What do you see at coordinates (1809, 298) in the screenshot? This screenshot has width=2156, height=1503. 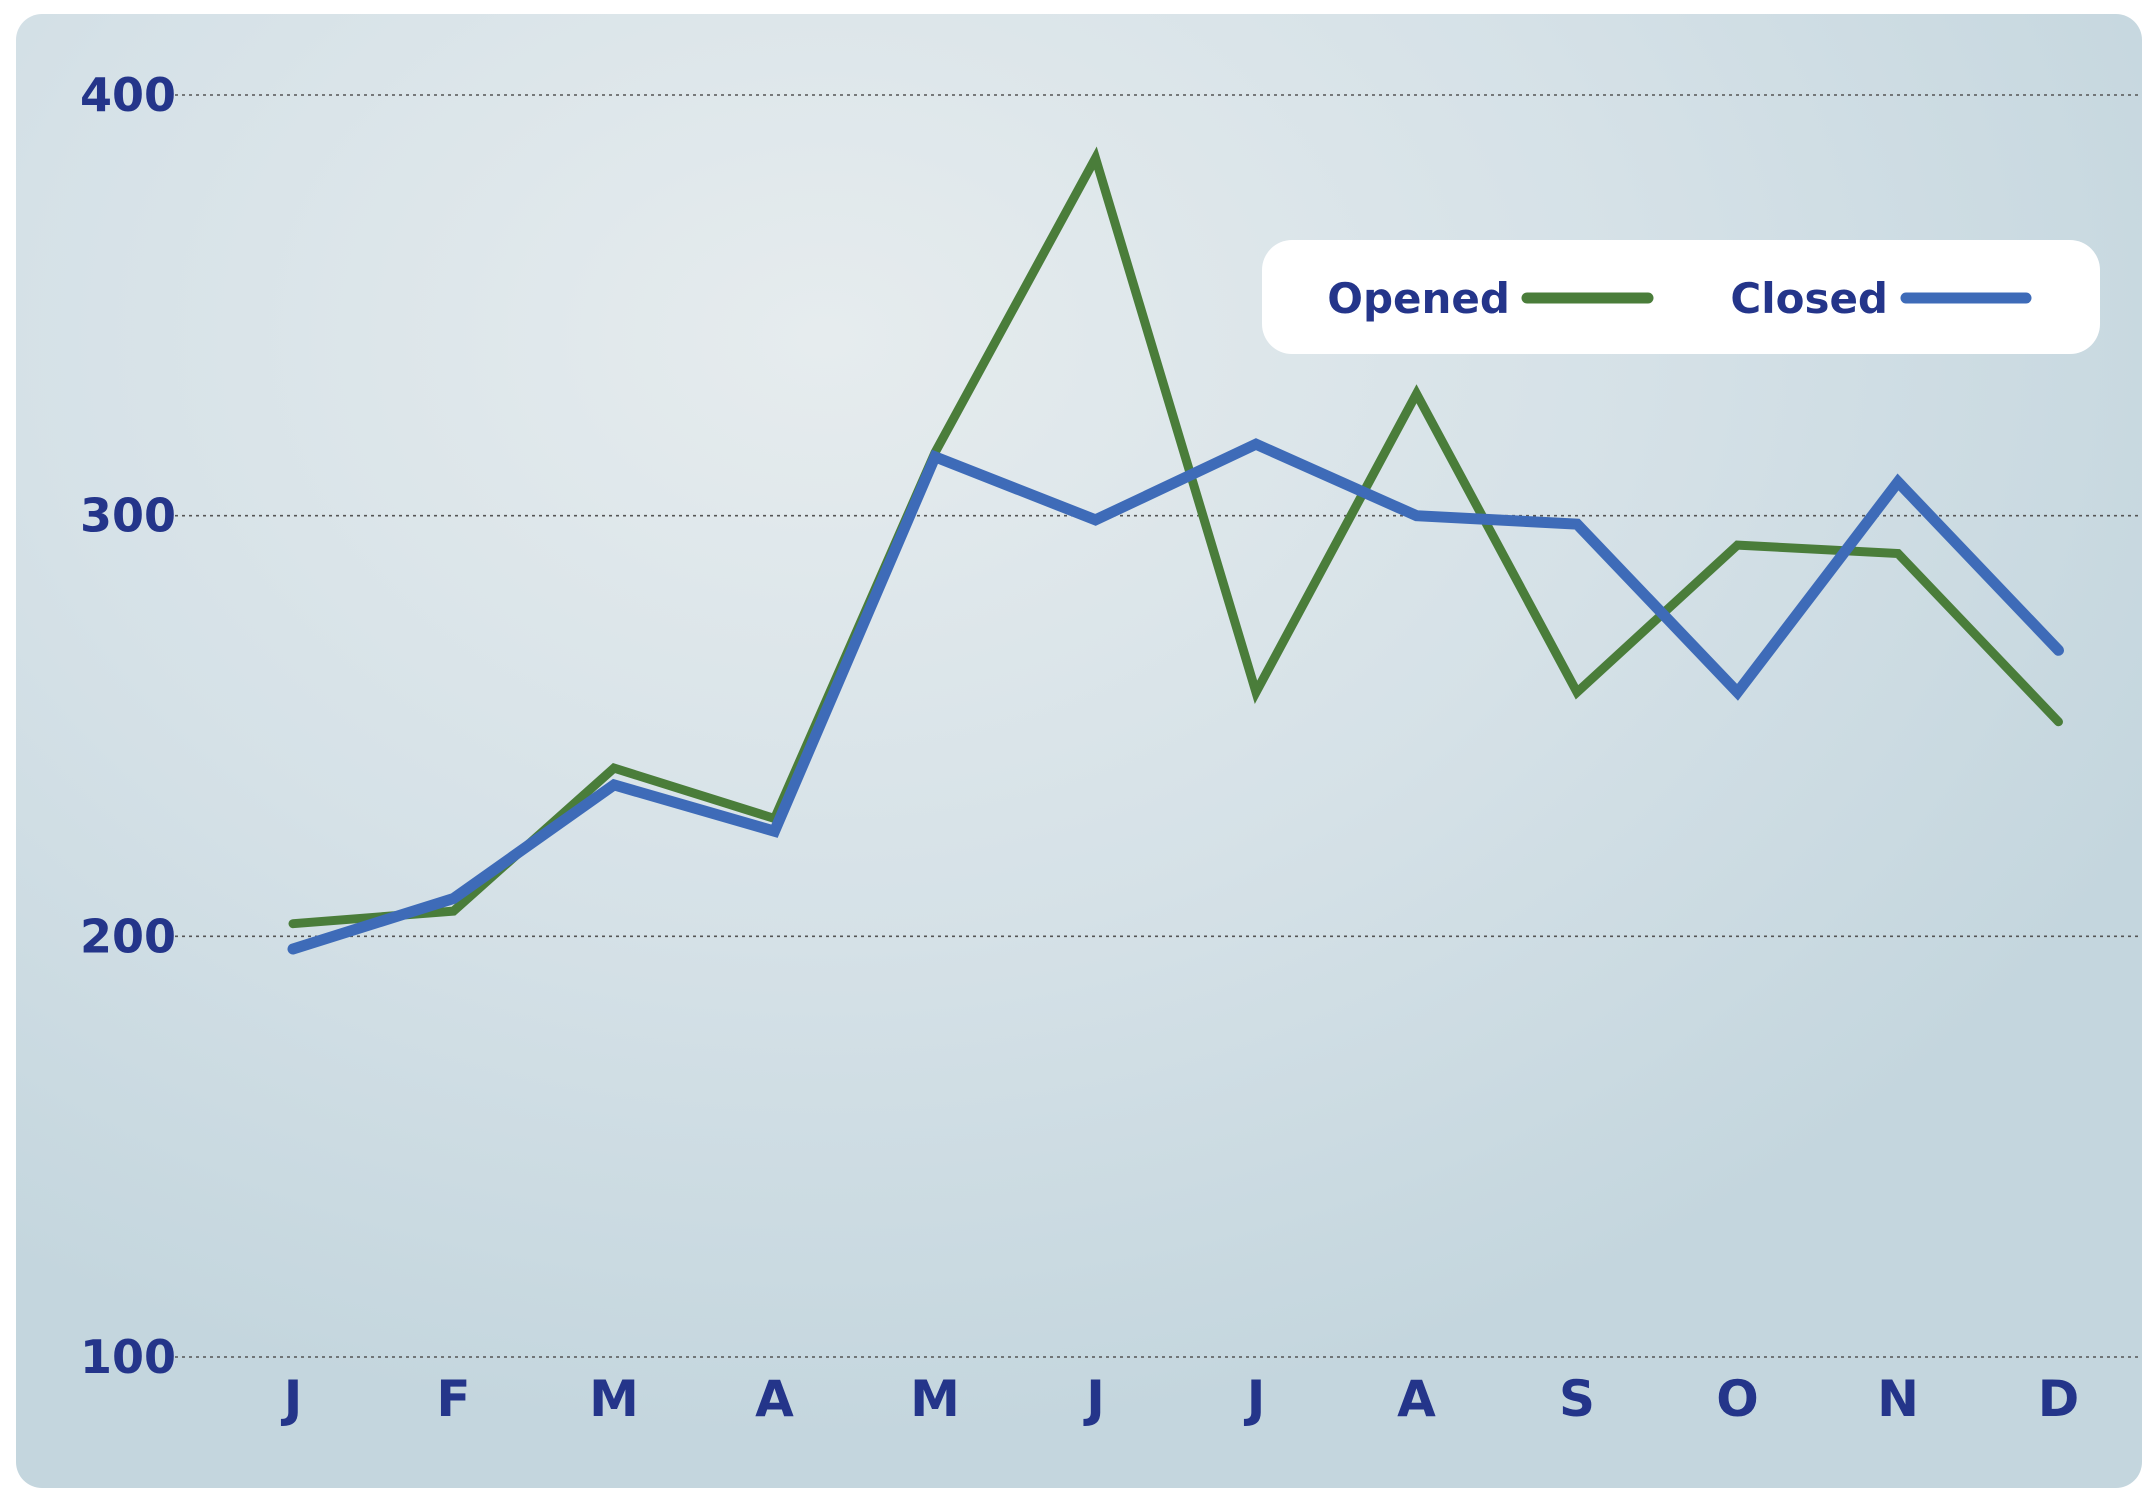 I see `legend-label-closed: Closed` at bounding box center [1809, 298].